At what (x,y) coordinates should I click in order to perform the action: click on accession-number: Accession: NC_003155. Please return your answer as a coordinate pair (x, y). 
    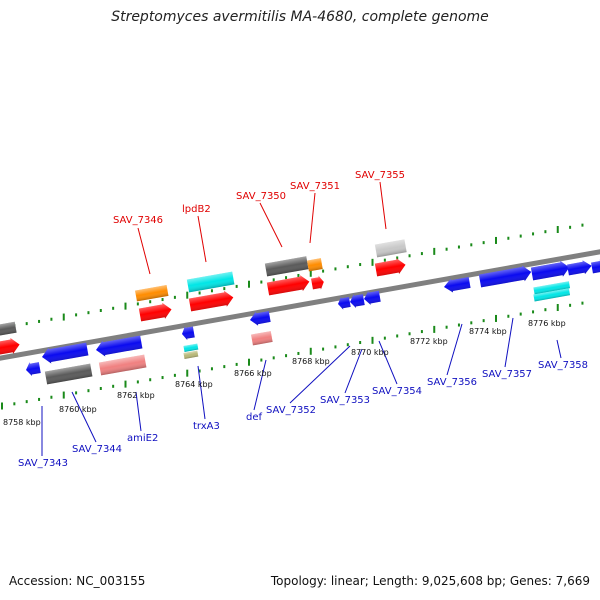
    Looking at the image, I should click on (77, 581).